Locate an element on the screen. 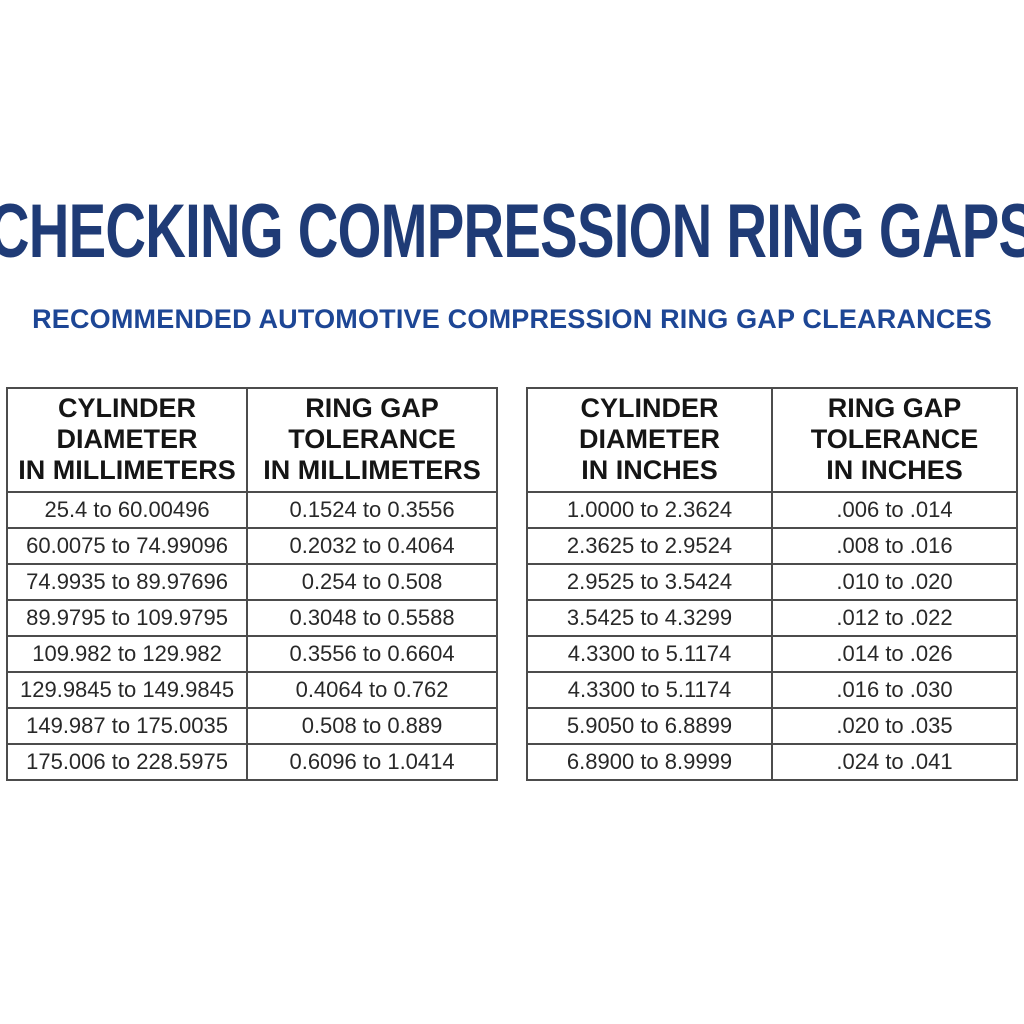 The height and width of the screenshot is (1024, 1024). table-cell: 1.0000 to 2.3624 is located at coordinates (649, 509).